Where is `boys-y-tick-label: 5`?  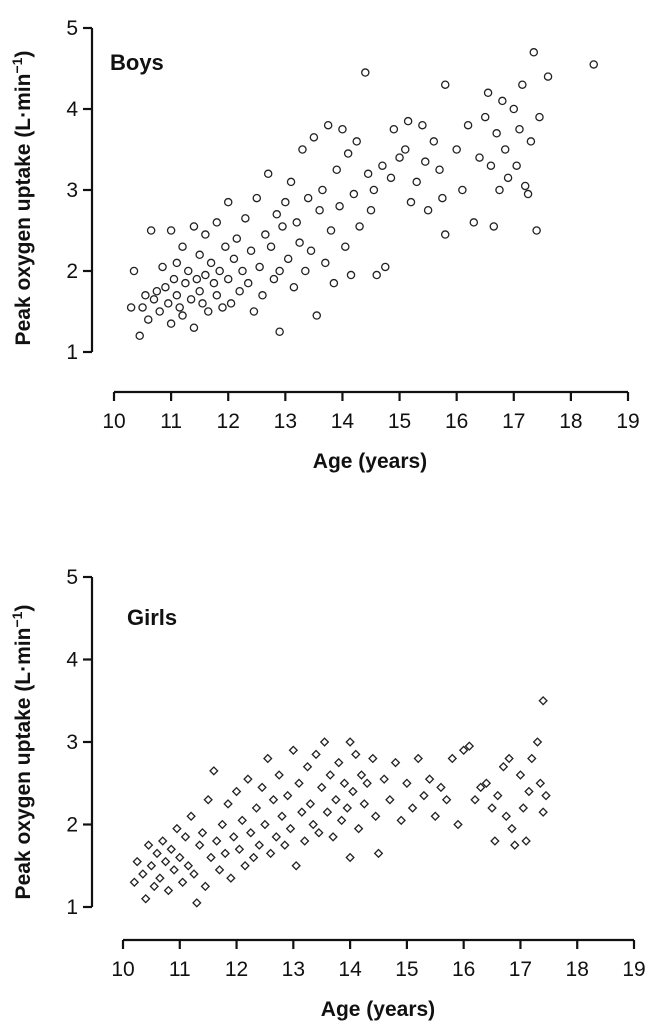
boys-y-tick-label: 5 is located at coordinates (72, 28).